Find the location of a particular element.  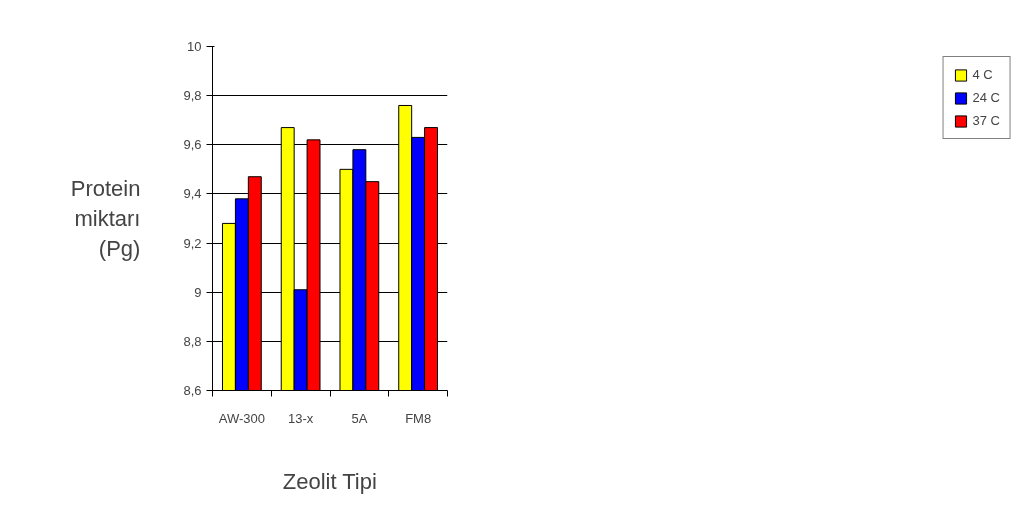

legend-label: 24 C is located at coordinates (986, 97).